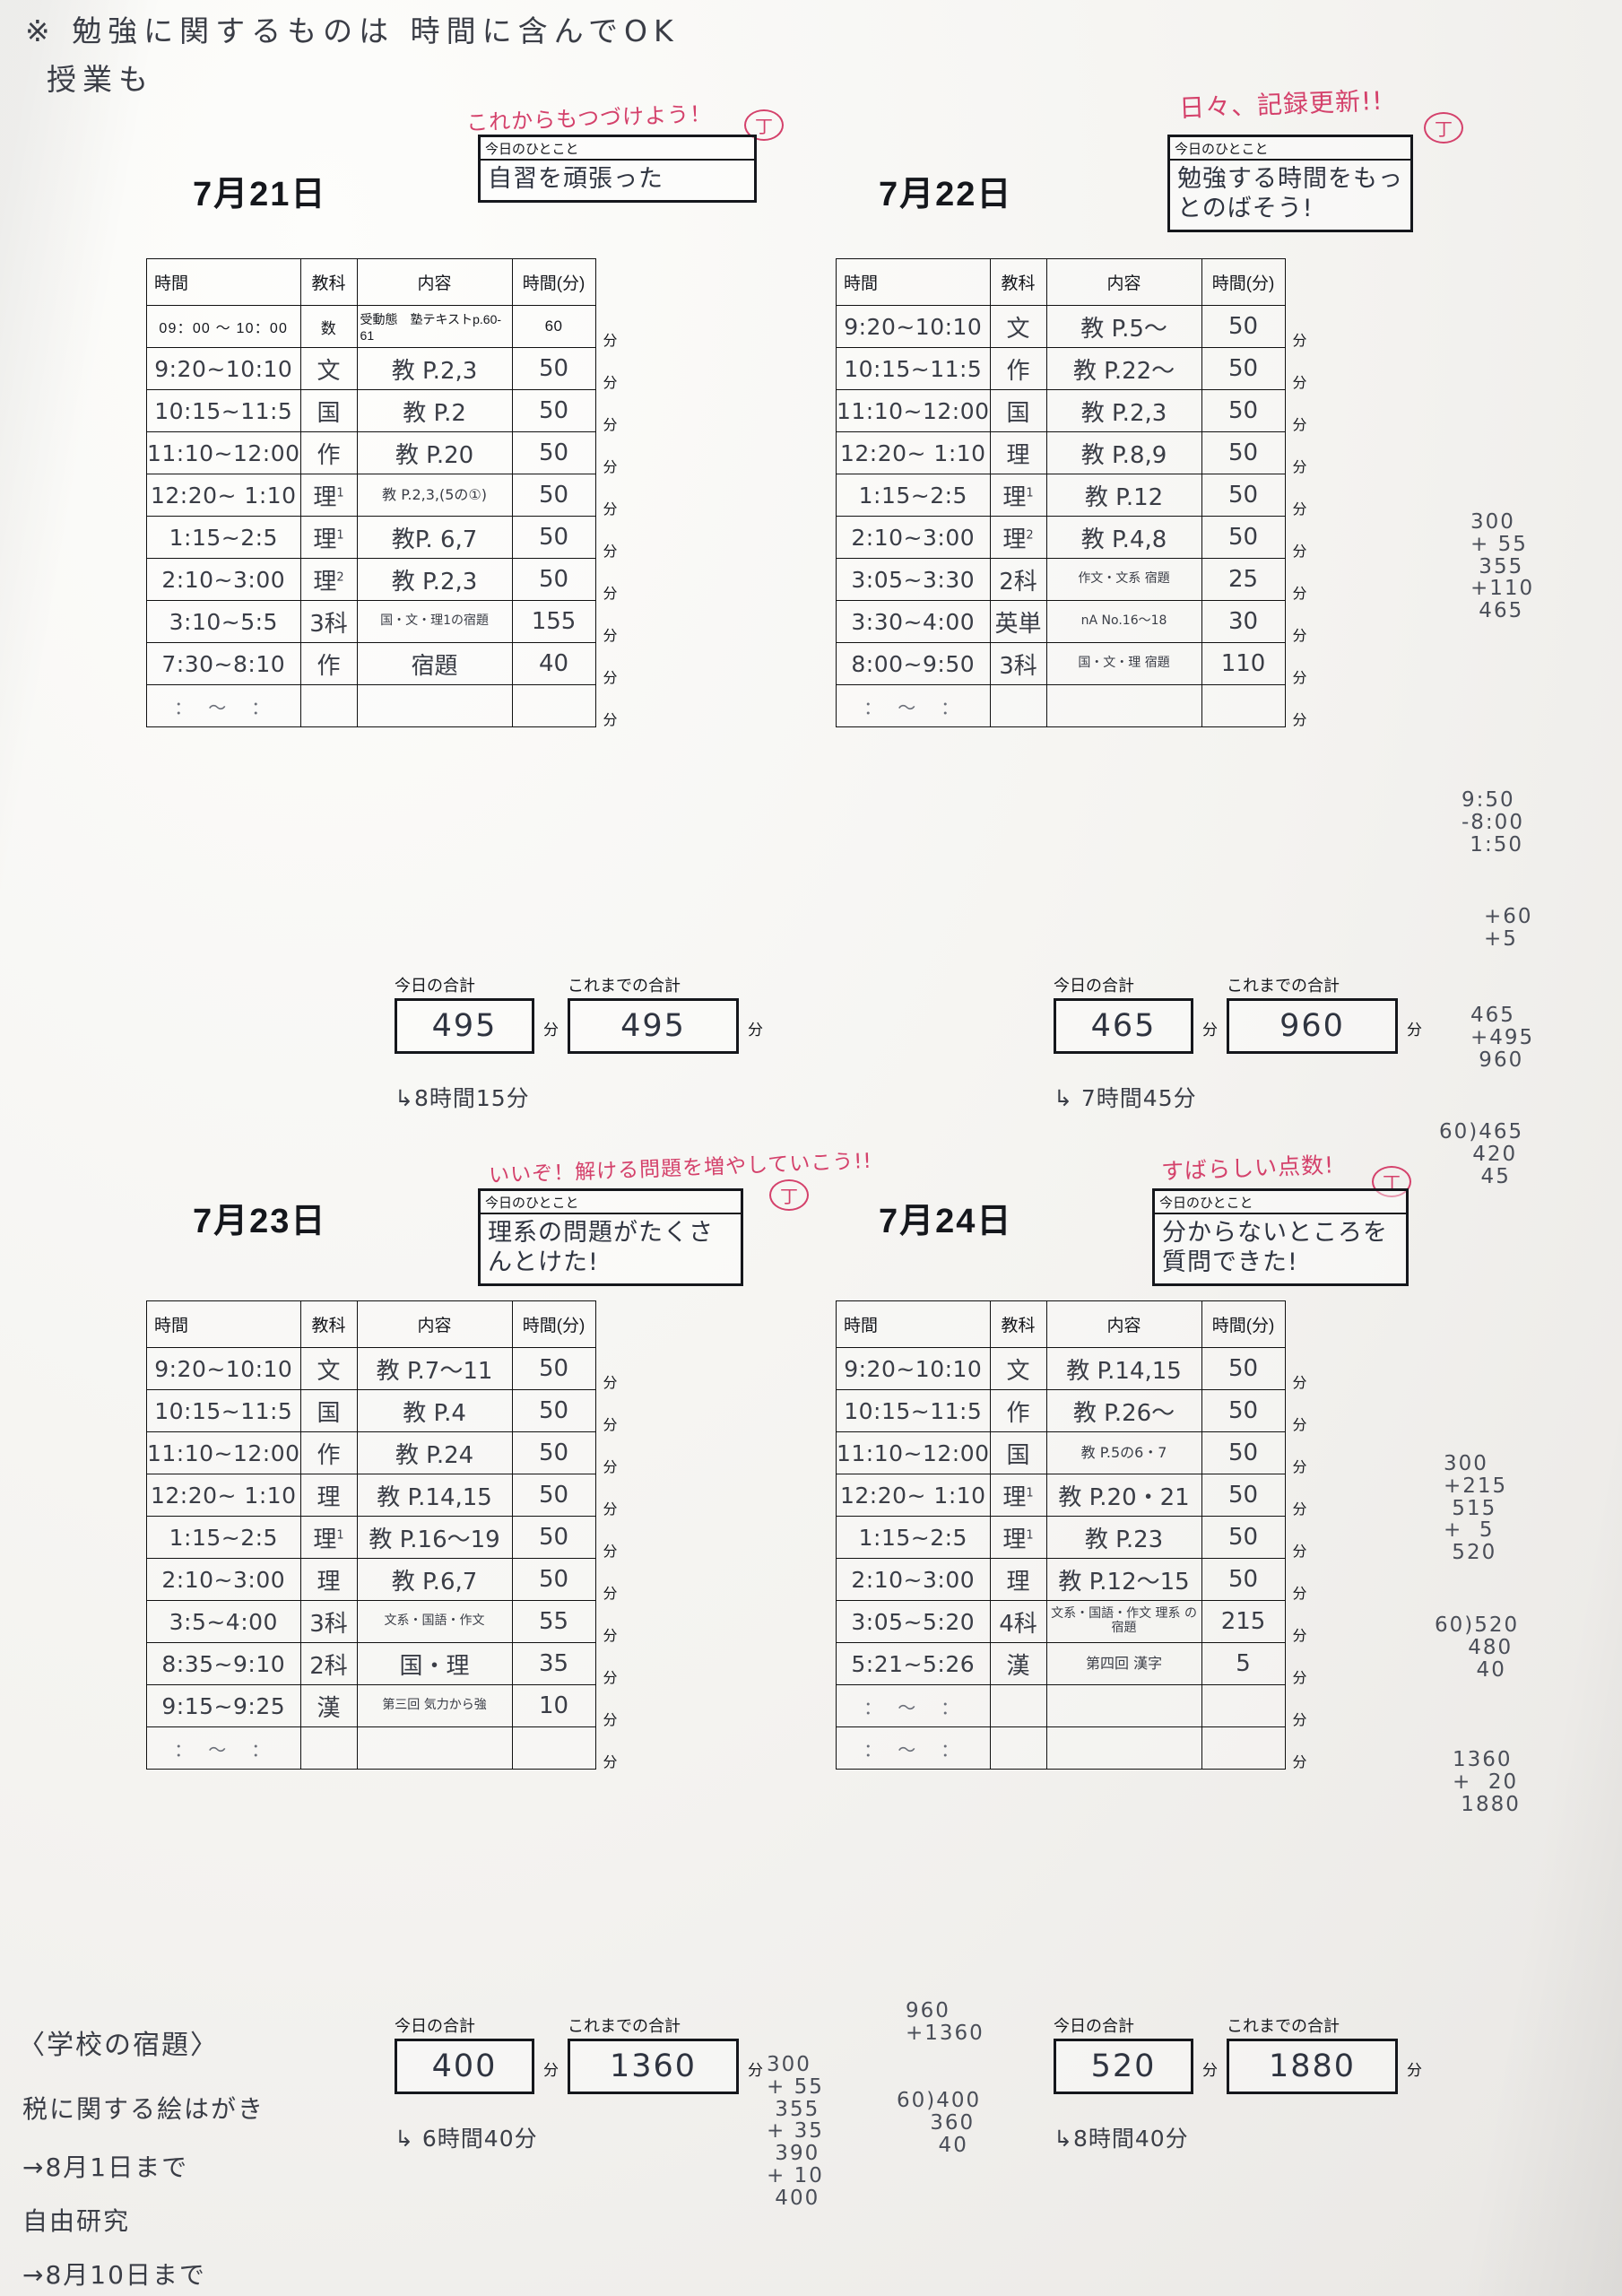 This screenshot has height=2296, width=1622. I want to click on table-row: 3:10~5:5 3科 国・文・理1の宿題 155, so click(371, 621).